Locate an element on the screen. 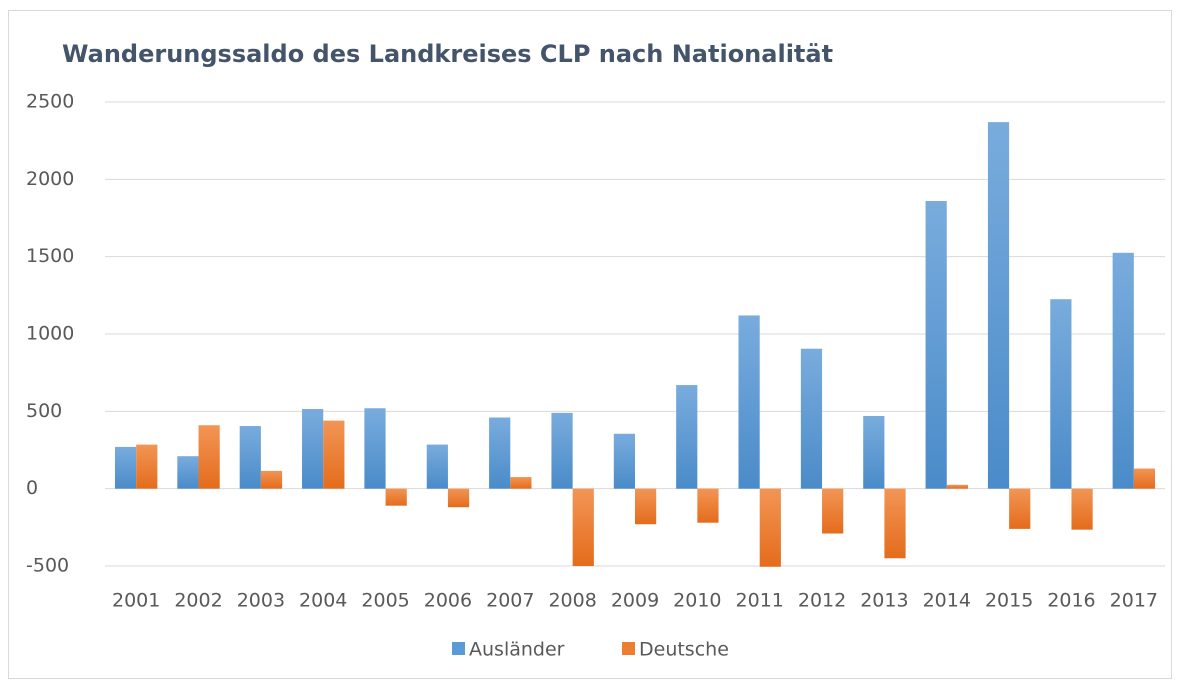 Image resolution: width=1180 pixels, height=680 pixels. x-tick-label: 2006 is located at coordinates (448, 601).